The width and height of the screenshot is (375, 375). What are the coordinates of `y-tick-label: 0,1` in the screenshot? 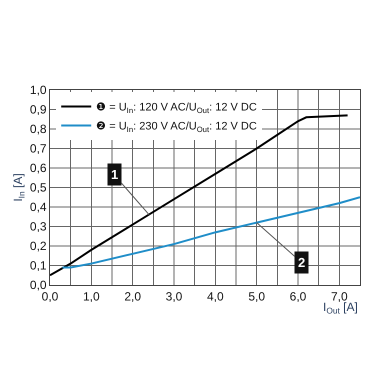 It's located at (38, 265).